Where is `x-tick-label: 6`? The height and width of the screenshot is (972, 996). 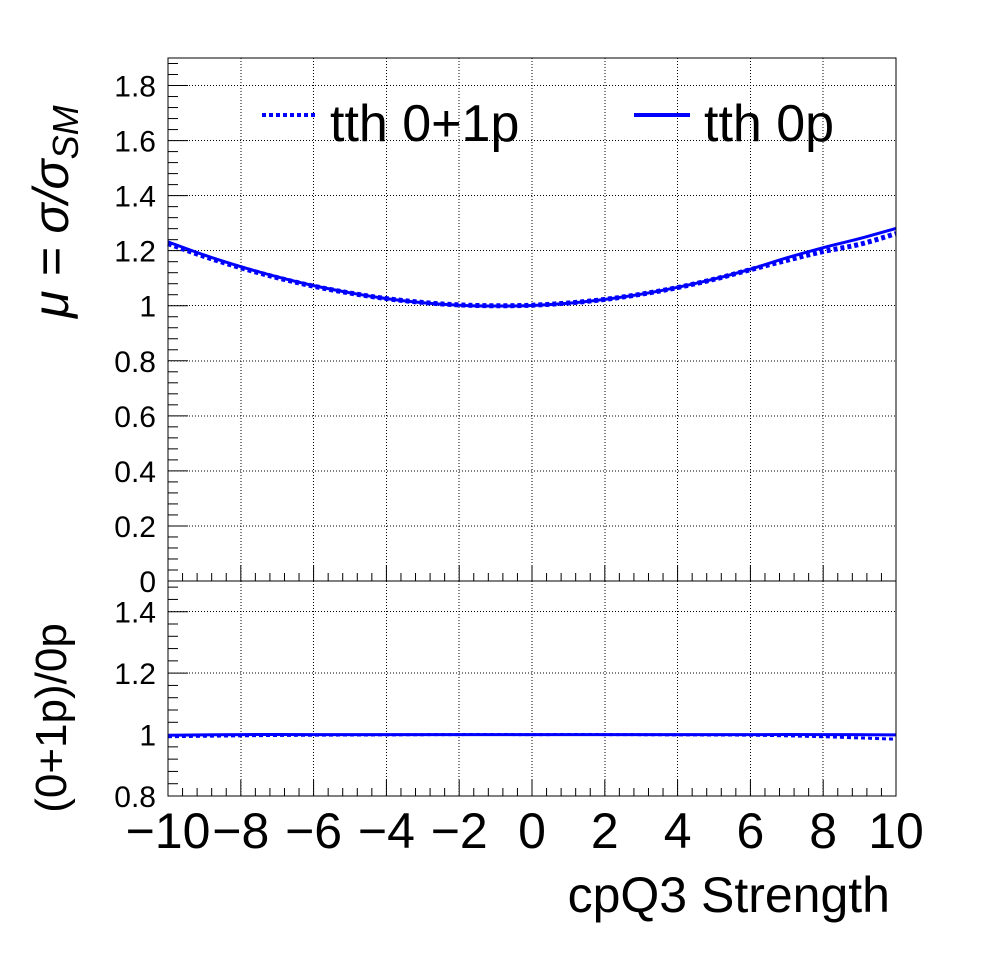 x-tick-label: 6 is located at coordinates (750, 831).